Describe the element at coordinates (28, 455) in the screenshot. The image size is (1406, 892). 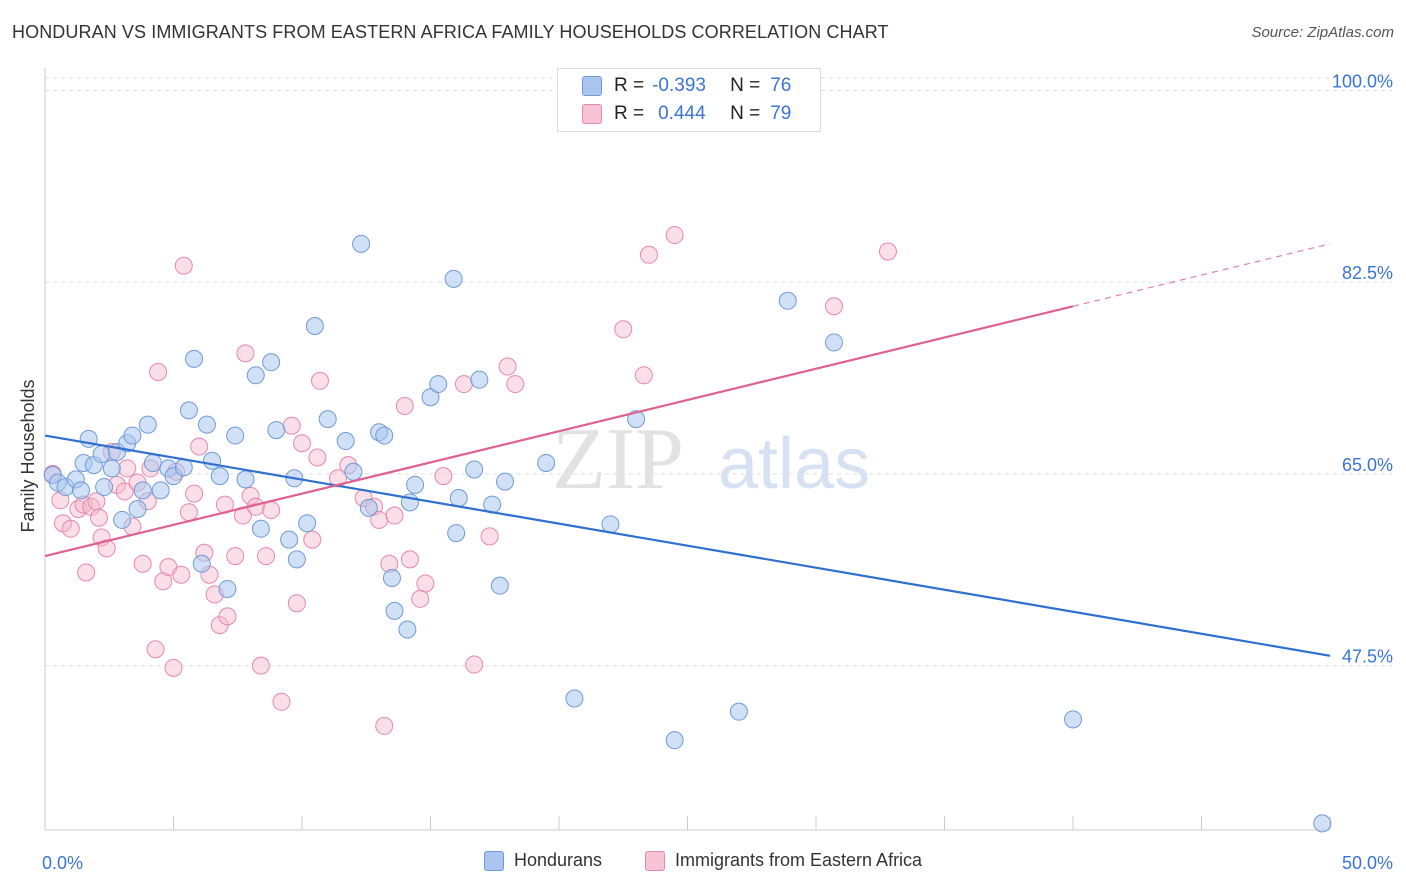
I see `y-axis-label: Family Households` at that location.